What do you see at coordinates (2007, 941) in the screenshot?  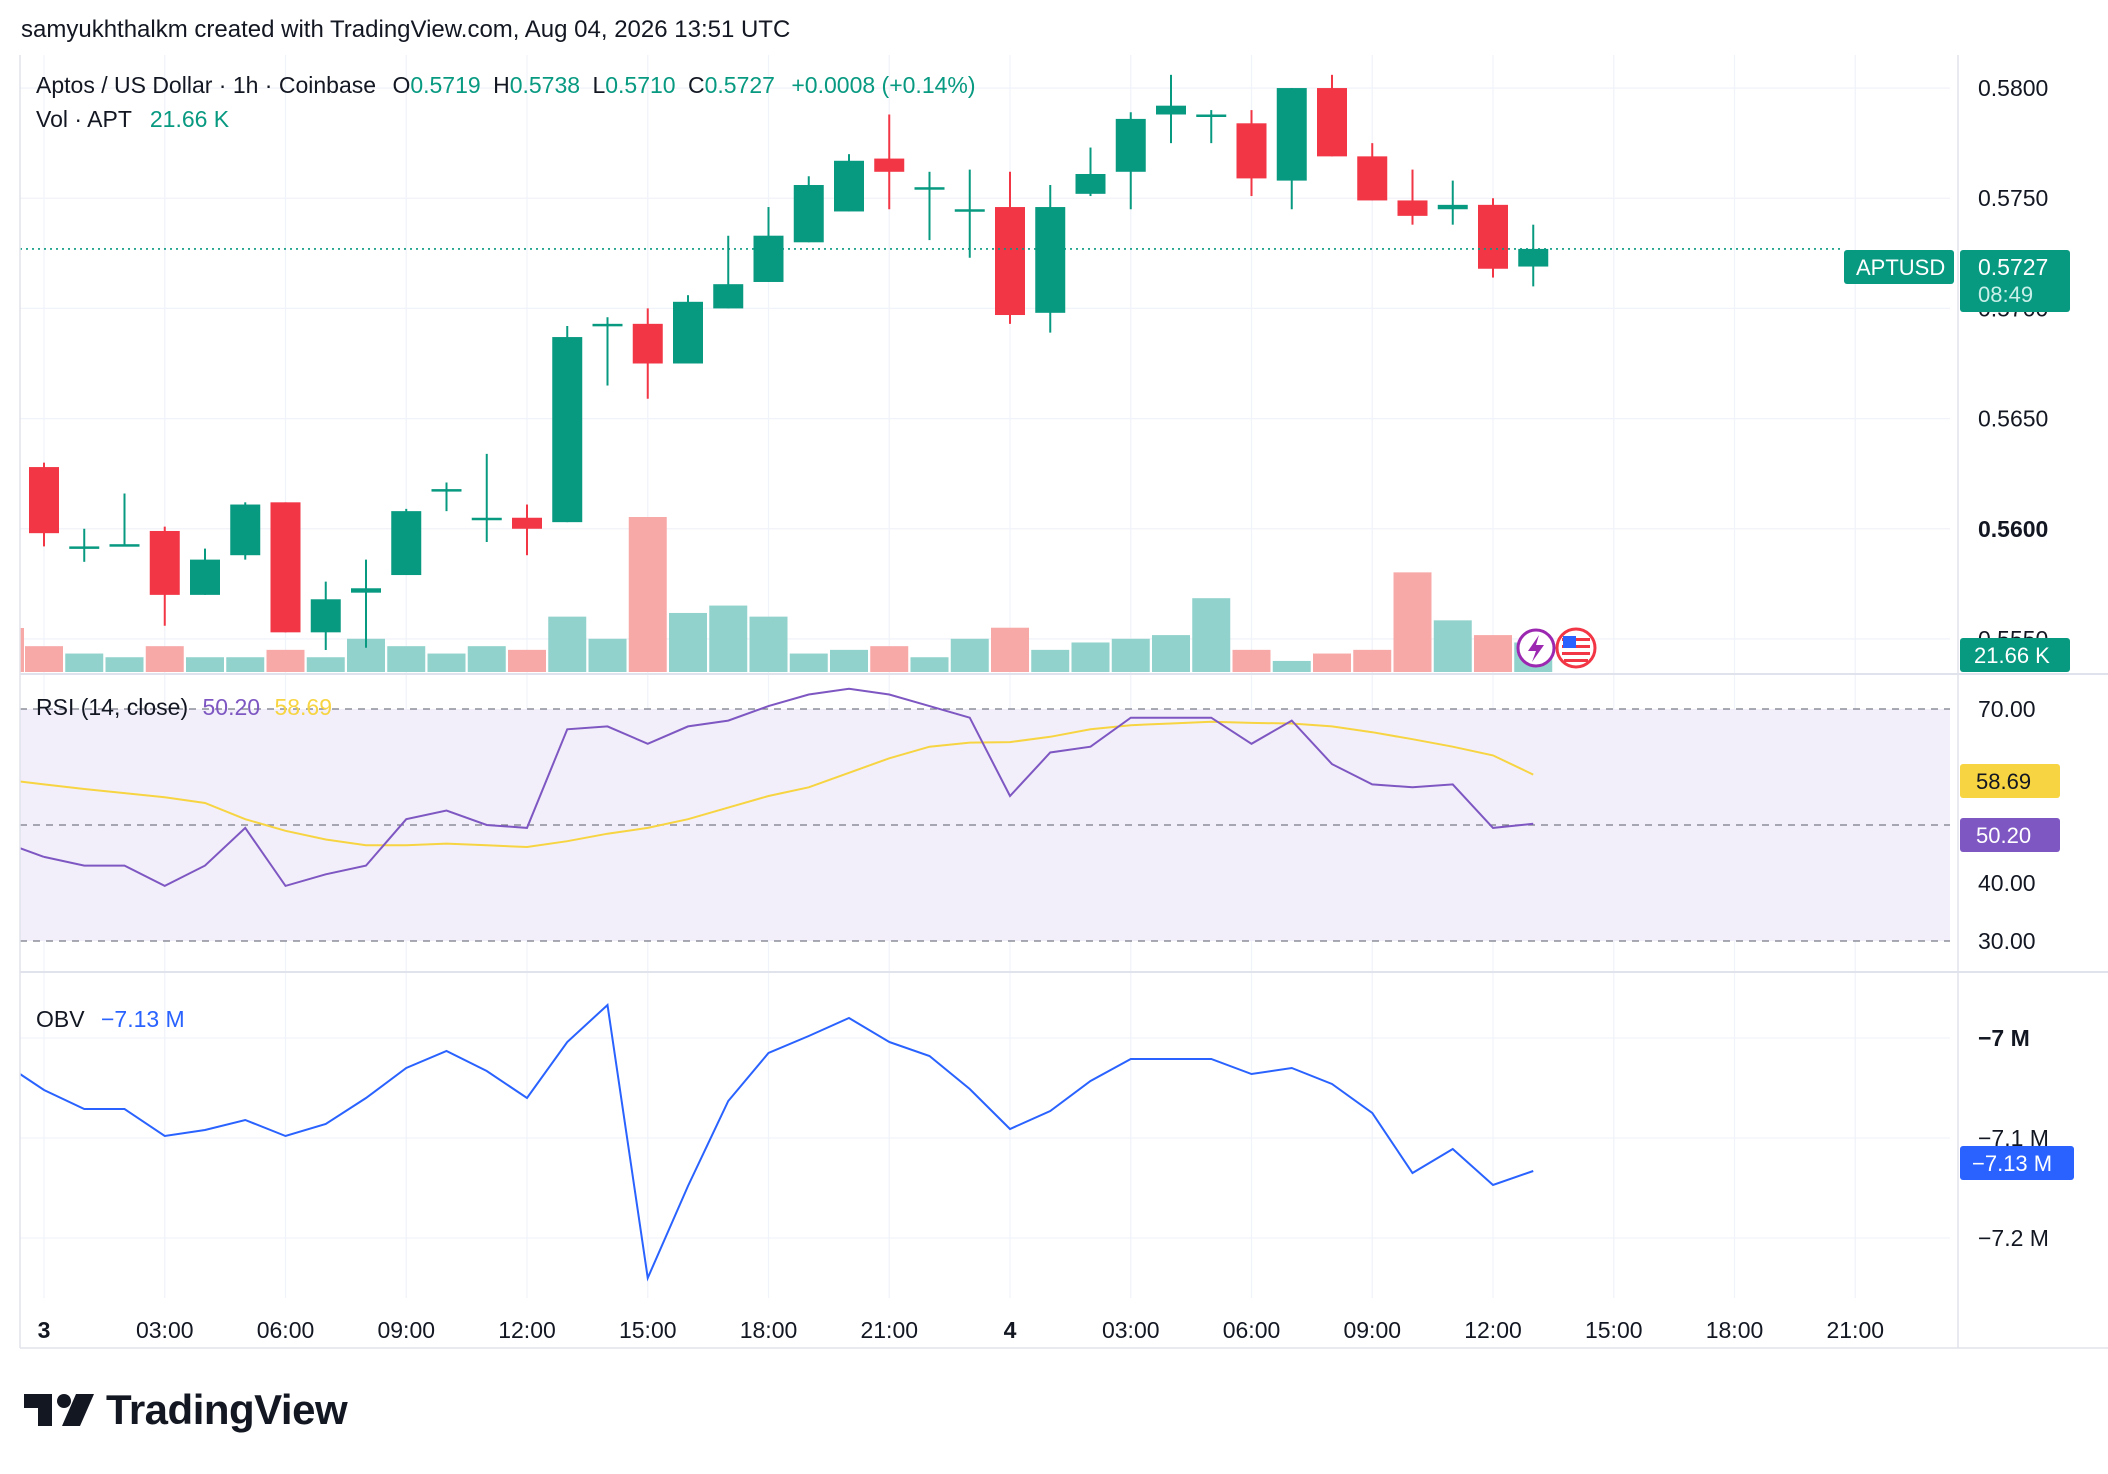 I see `rsi-tick-label: 30.00` at bounding box center [2007, 941].